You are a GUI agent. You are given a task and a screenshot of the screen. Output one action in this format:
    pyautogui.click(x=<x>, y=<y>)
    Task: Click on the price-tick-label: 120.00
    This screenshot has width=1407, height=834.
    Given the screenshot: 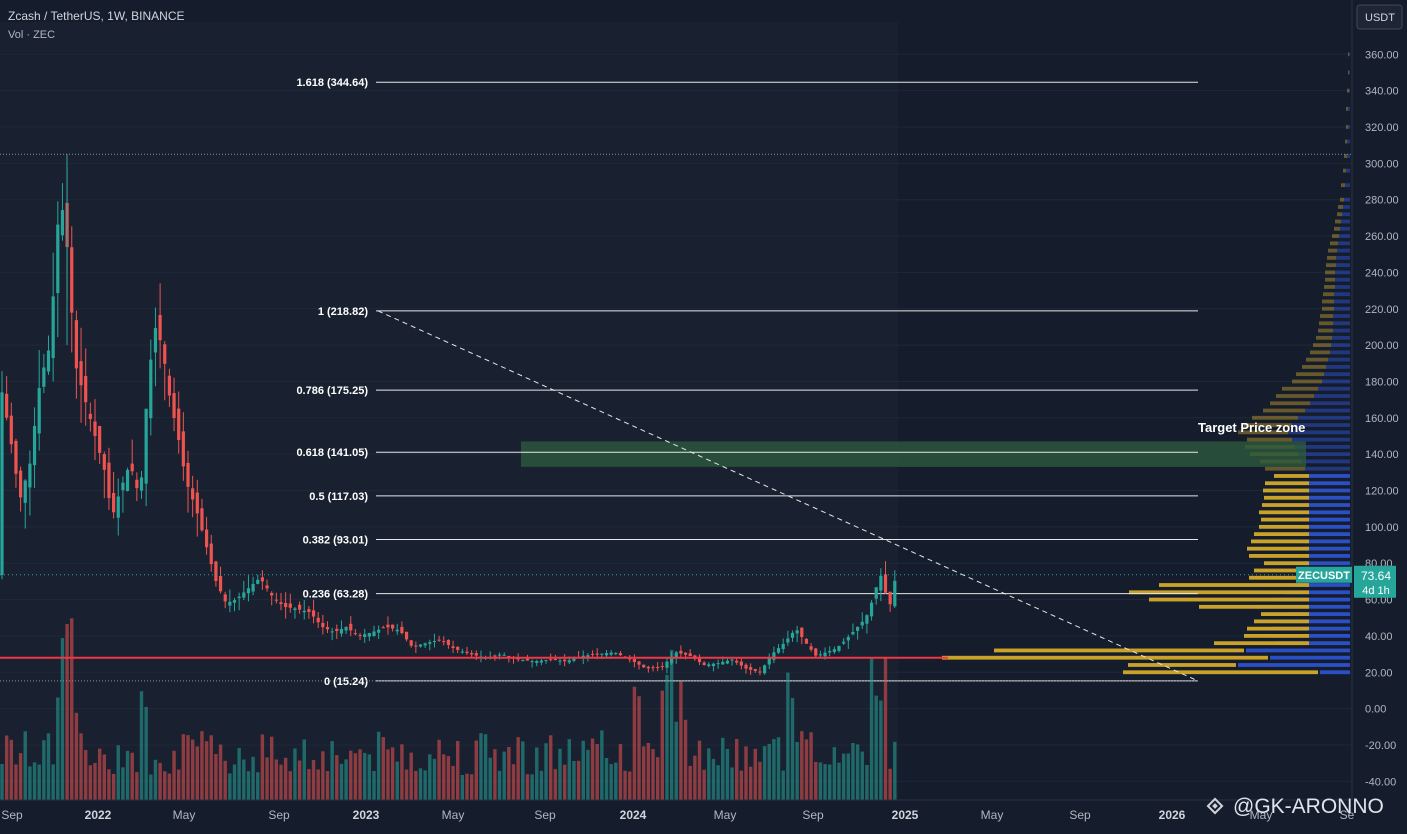 What is the action you would take?
    pyautogui.click(x=1382, y=492)
    